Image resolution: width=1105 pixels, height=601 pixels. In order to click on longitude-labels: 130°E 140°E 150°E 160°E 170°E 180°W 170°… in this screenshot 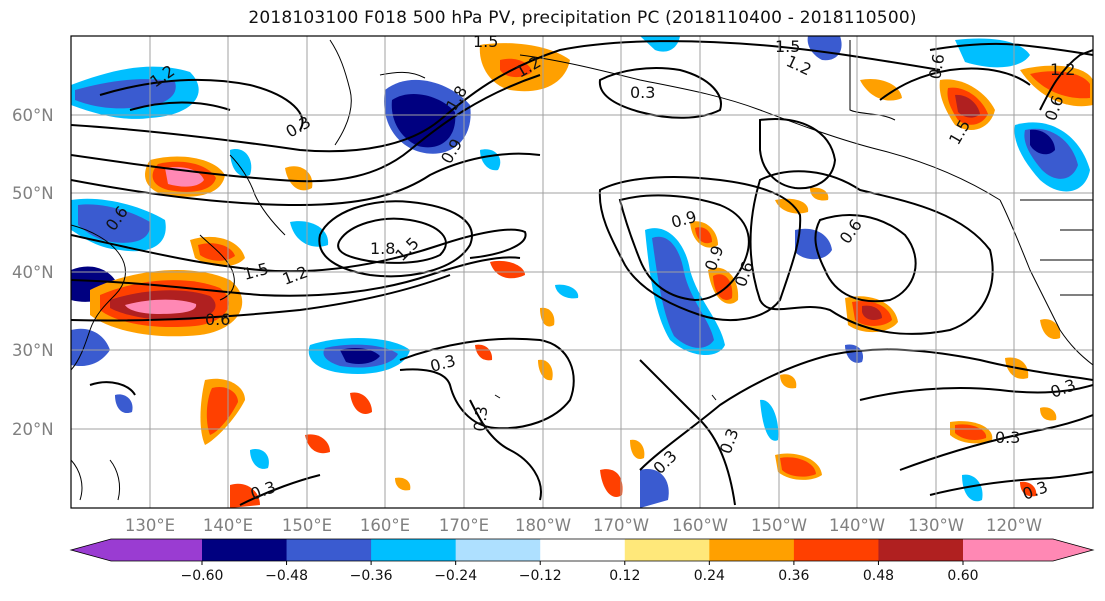, I will do `click(583, 525)`.